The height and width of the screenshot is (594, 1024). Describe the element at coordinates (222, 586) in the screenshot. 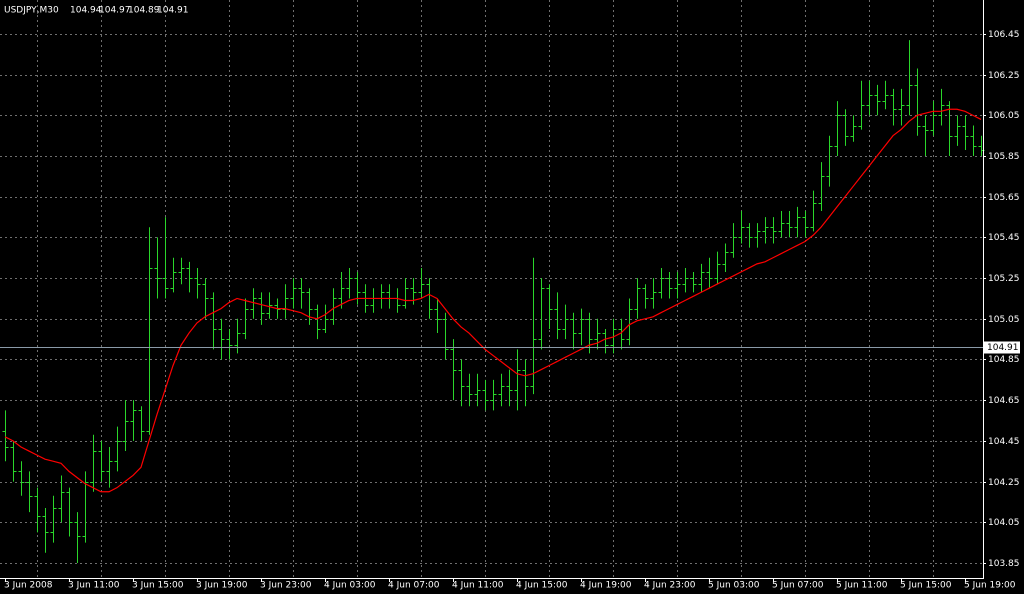

I see `x-tick-label: 3 Jun 19:00` at that location.